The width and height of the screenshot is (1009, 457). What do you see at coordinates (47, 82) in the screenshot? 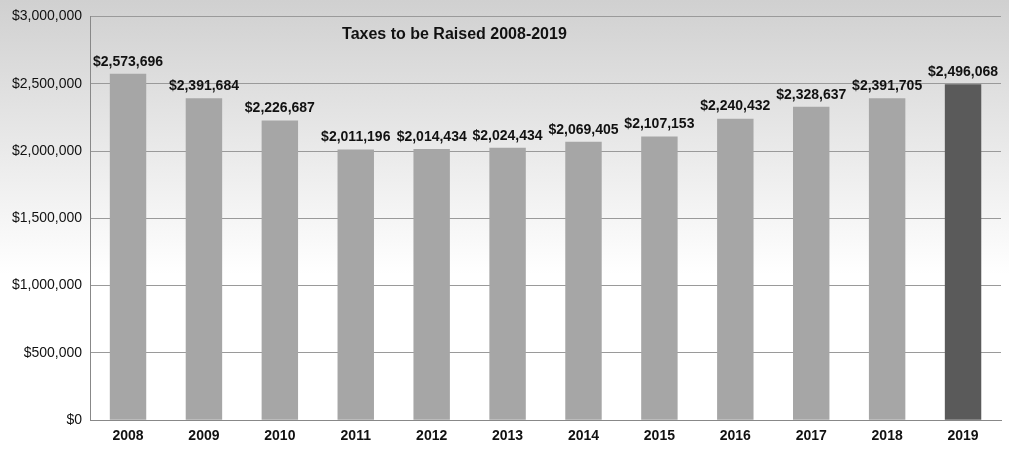
I see `y-tick-label: $2,500,000` at bounding box center [47, 82].